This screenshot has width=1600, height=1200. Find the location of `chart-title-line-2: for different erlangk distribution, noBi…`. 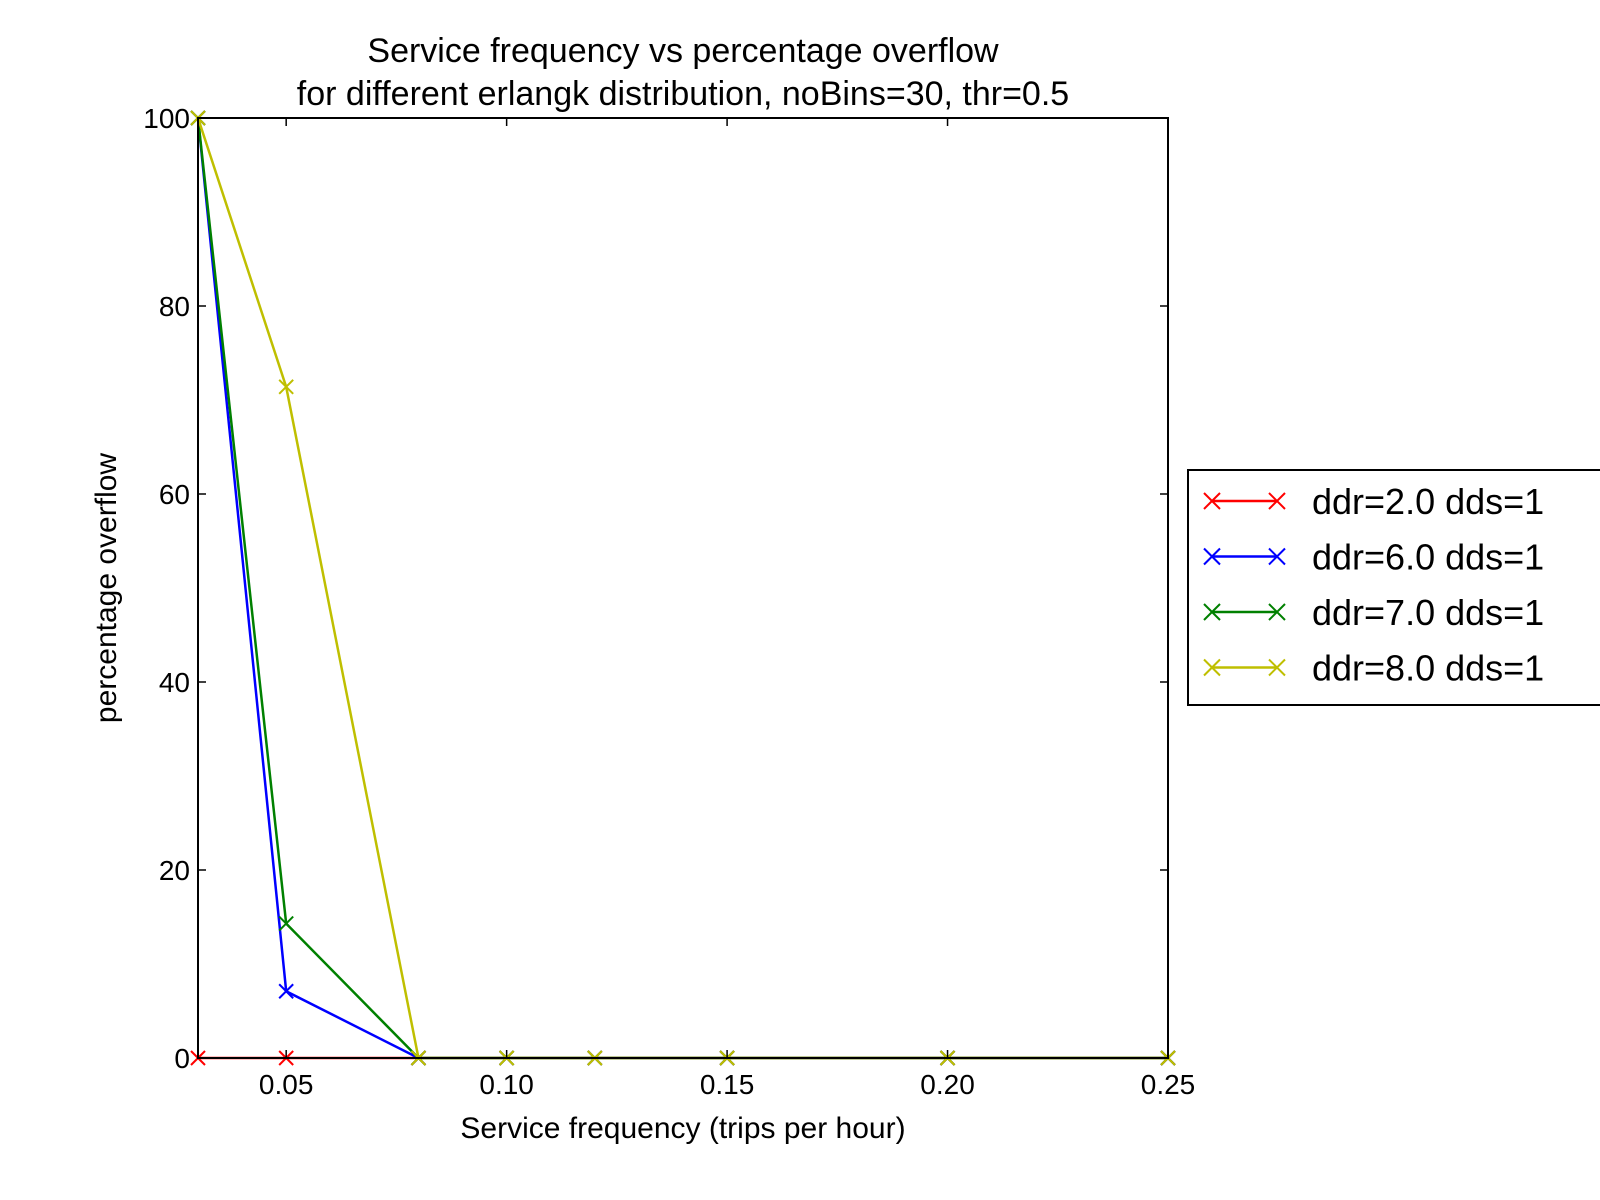

chart-title-line-2: for different erlangk distribution, noBi… is located at coordinates (683, 94).